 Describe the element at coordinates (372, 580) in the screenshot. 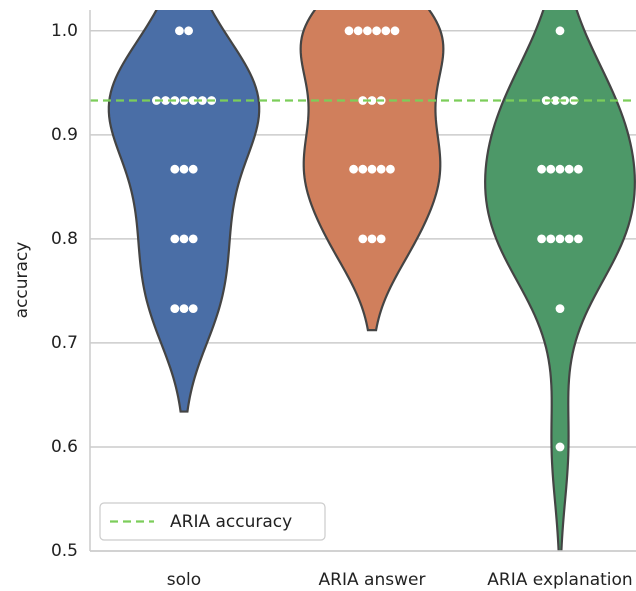

I see `x-tick-label: ARIA answer` at that location.